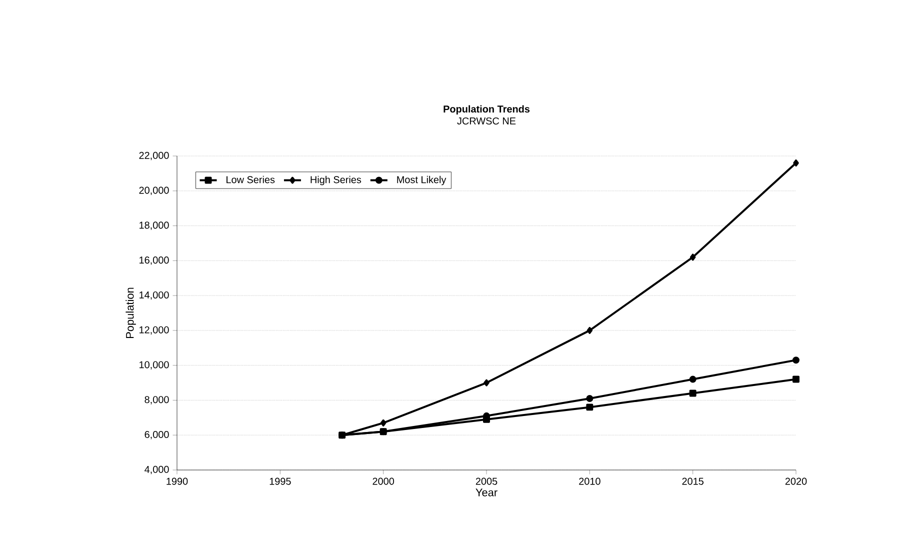 The height and width of the screenshot is (535, 902). Describe the element at coordinates (154, 295) in the screenshot. I see `y-tick-label: 14,000` at that location.